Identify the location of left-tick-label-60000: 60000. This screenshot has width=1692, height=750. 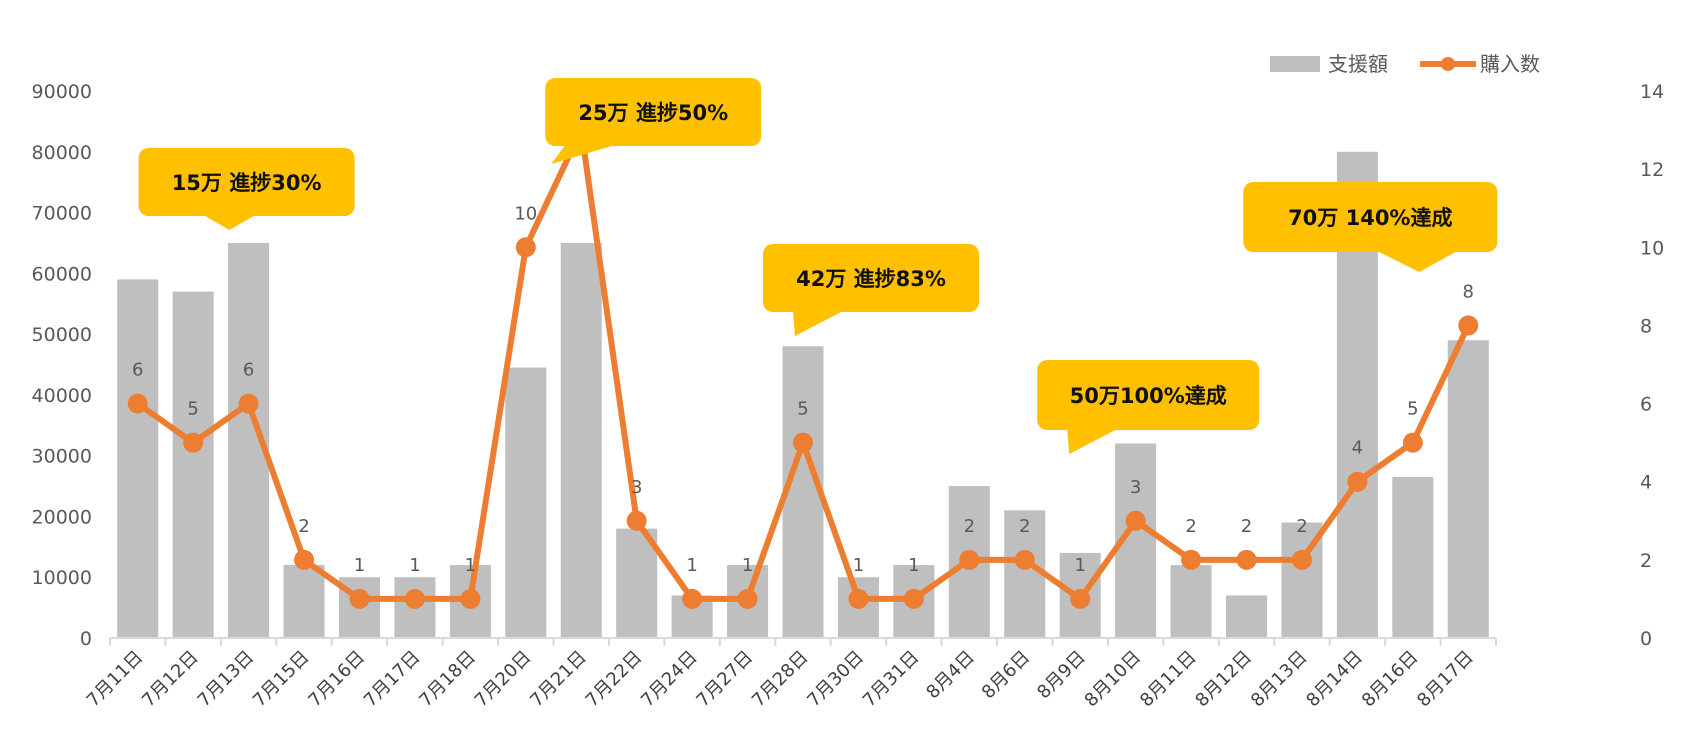
(62, 274).